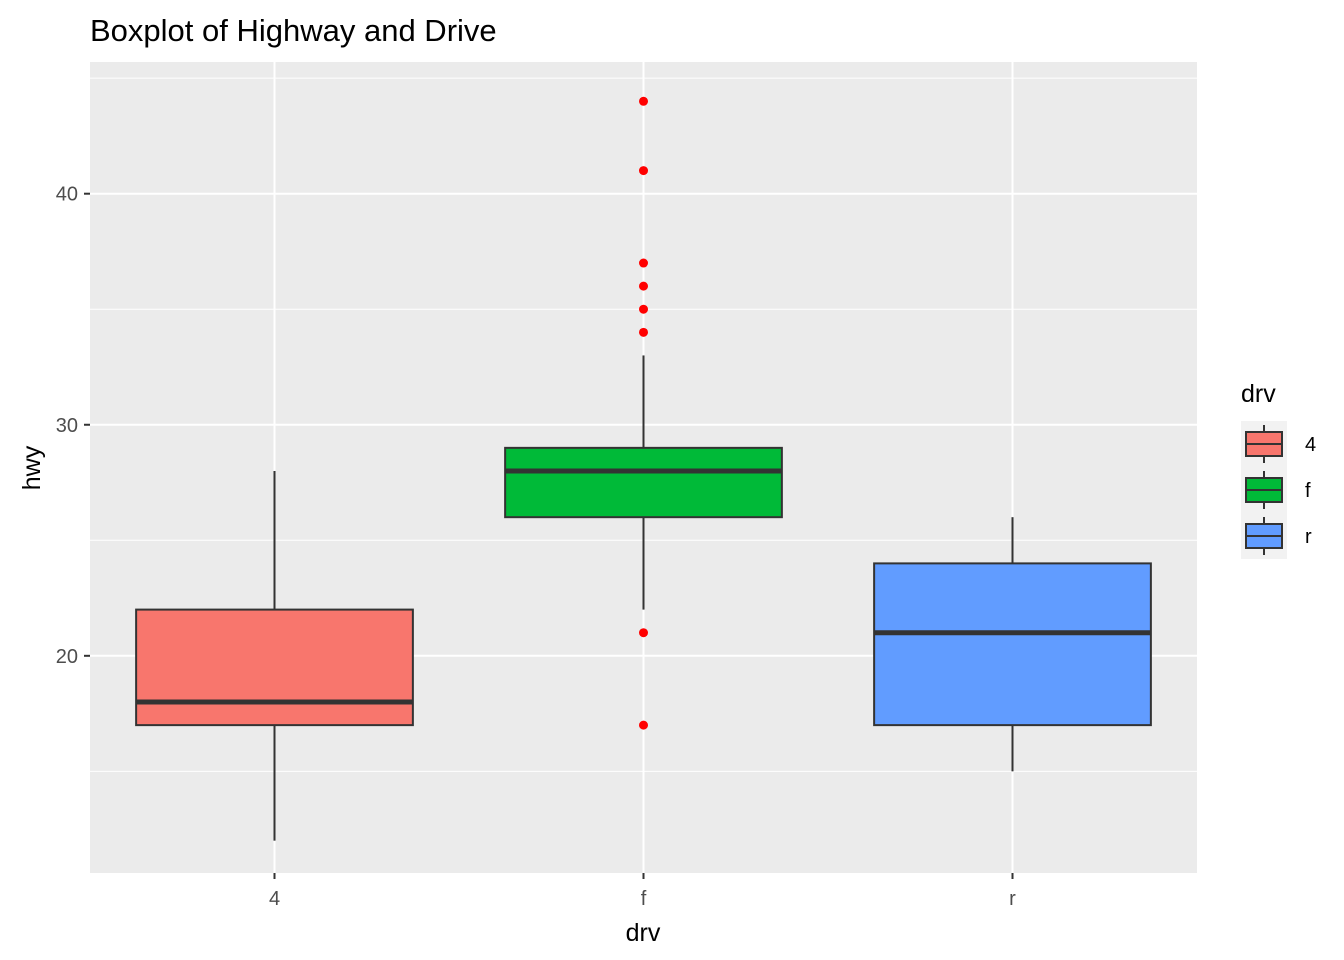 The image size is (1344, 960). What do you see at coordinates (1308, 537) in the screenshot?
I see `legend-label: r` at bounding box center [1308, 537].